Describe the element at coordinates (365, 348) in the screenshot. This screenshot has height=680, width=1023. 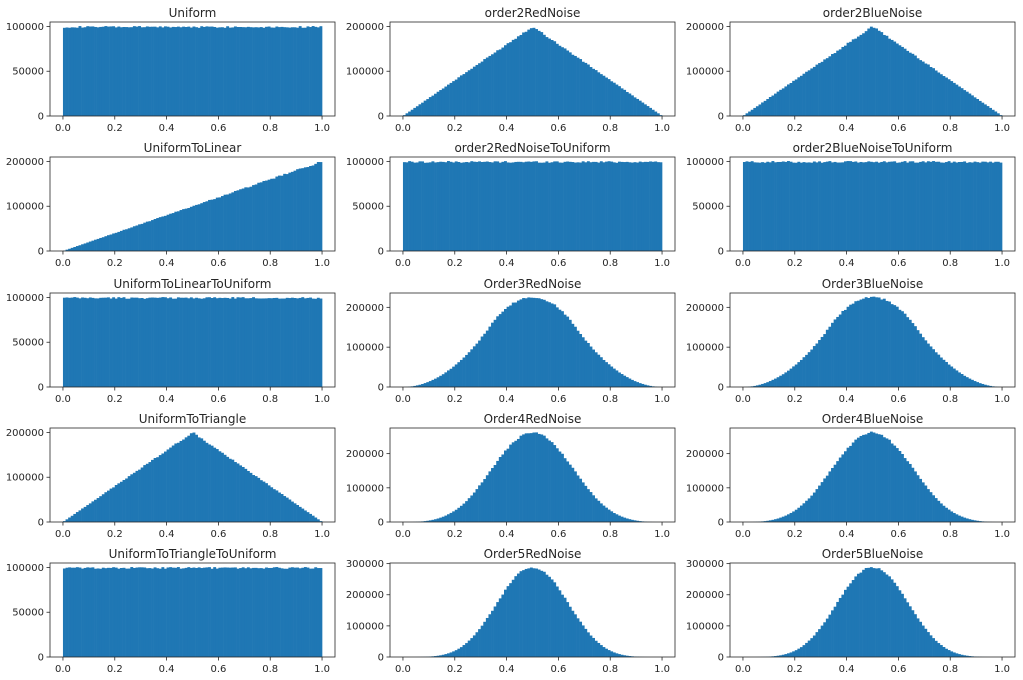
I see `y-tick-label: 100000` at that location.